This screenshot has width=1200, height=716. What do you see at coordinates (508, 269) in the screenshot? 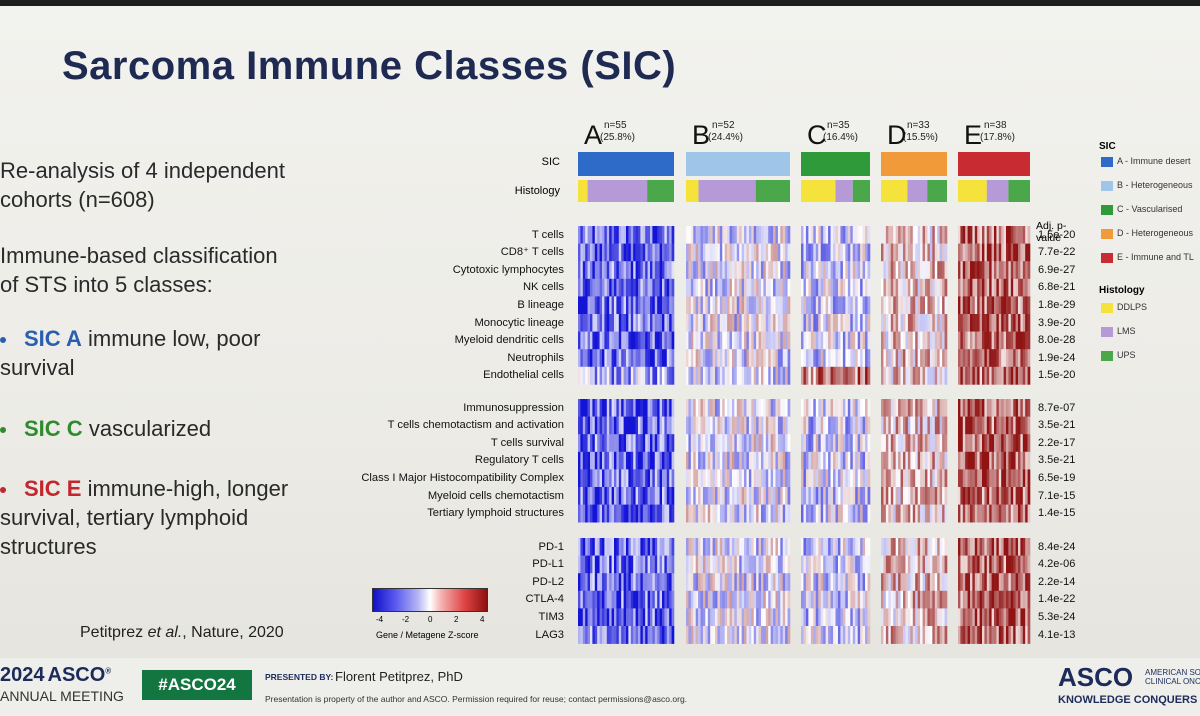
I see `row-label: Cytotoxic lymphocytes` at bounding box center [508, 269].